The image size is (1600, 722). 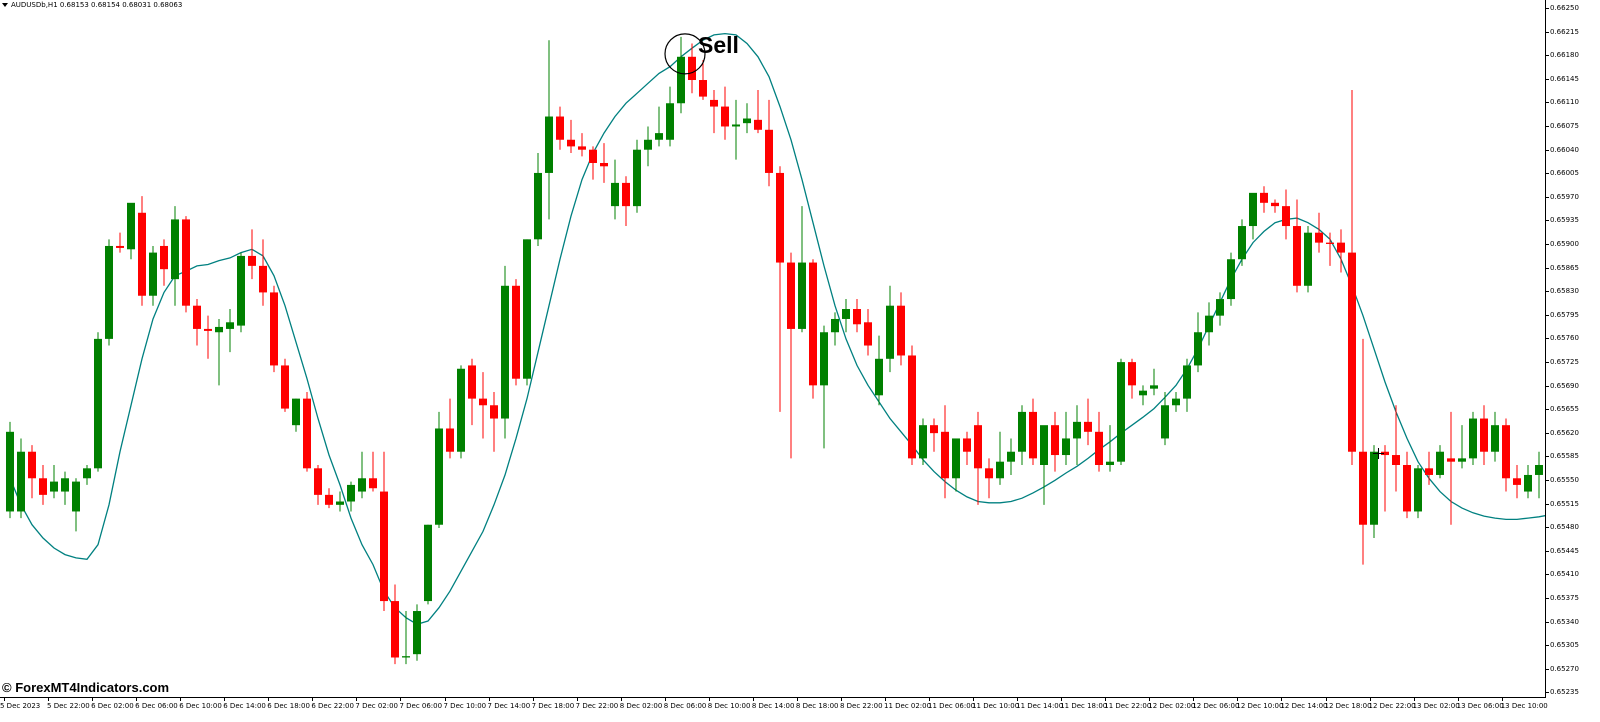 What do you see at coordinates (156, 706) in the screenshot?
I see `time-label: 6 Dec 06:00` at bounding box center [156, 706].